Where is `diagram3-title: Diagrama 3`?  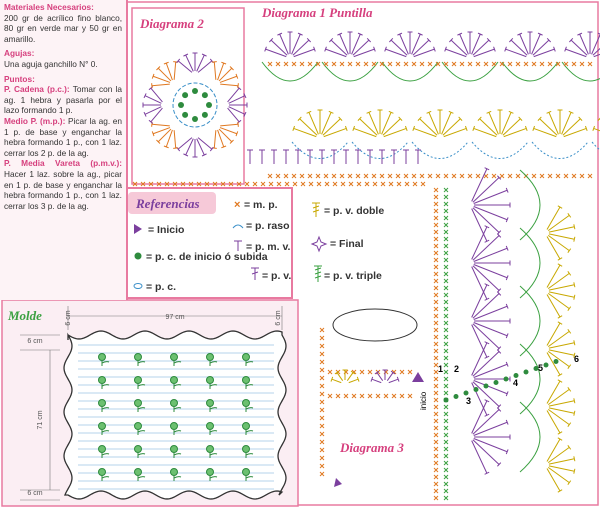 diagram3-title: Diagrama 3 is located at coordinates (371, 447).